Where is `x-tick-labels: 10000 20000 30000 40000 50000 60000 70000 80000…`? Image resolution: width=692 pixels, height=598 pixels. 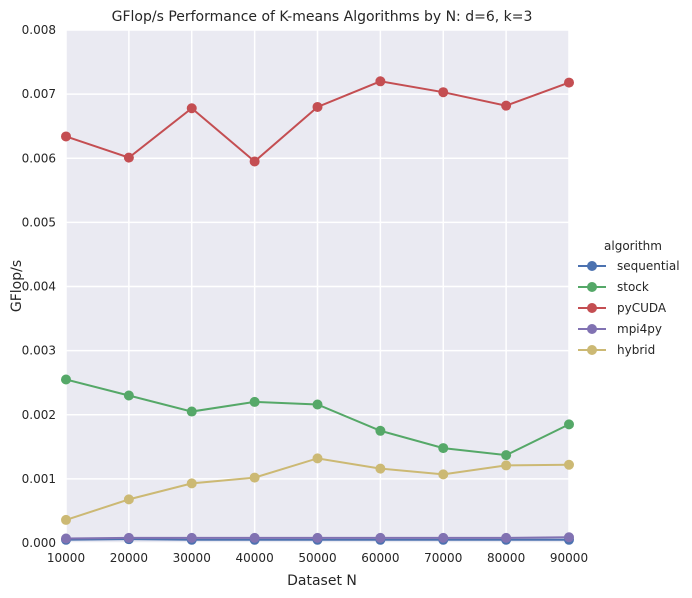 x-tick-labels: 10000 20000 30000 40000 50000 60000 70000 80000… is located at coordinates (317, 558).